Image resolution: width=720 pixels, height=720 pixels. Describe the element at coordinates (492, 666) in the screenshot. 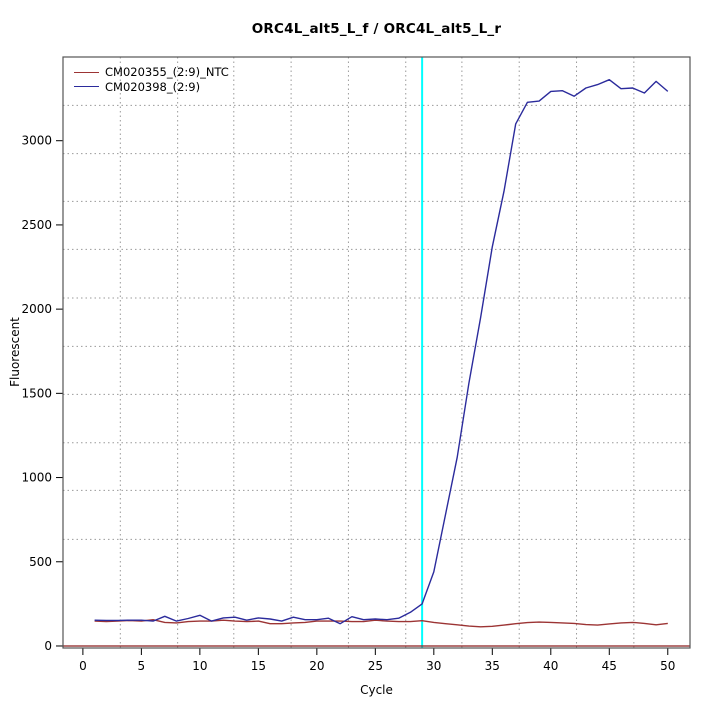

I see `x-tick-label: 35` at that location.